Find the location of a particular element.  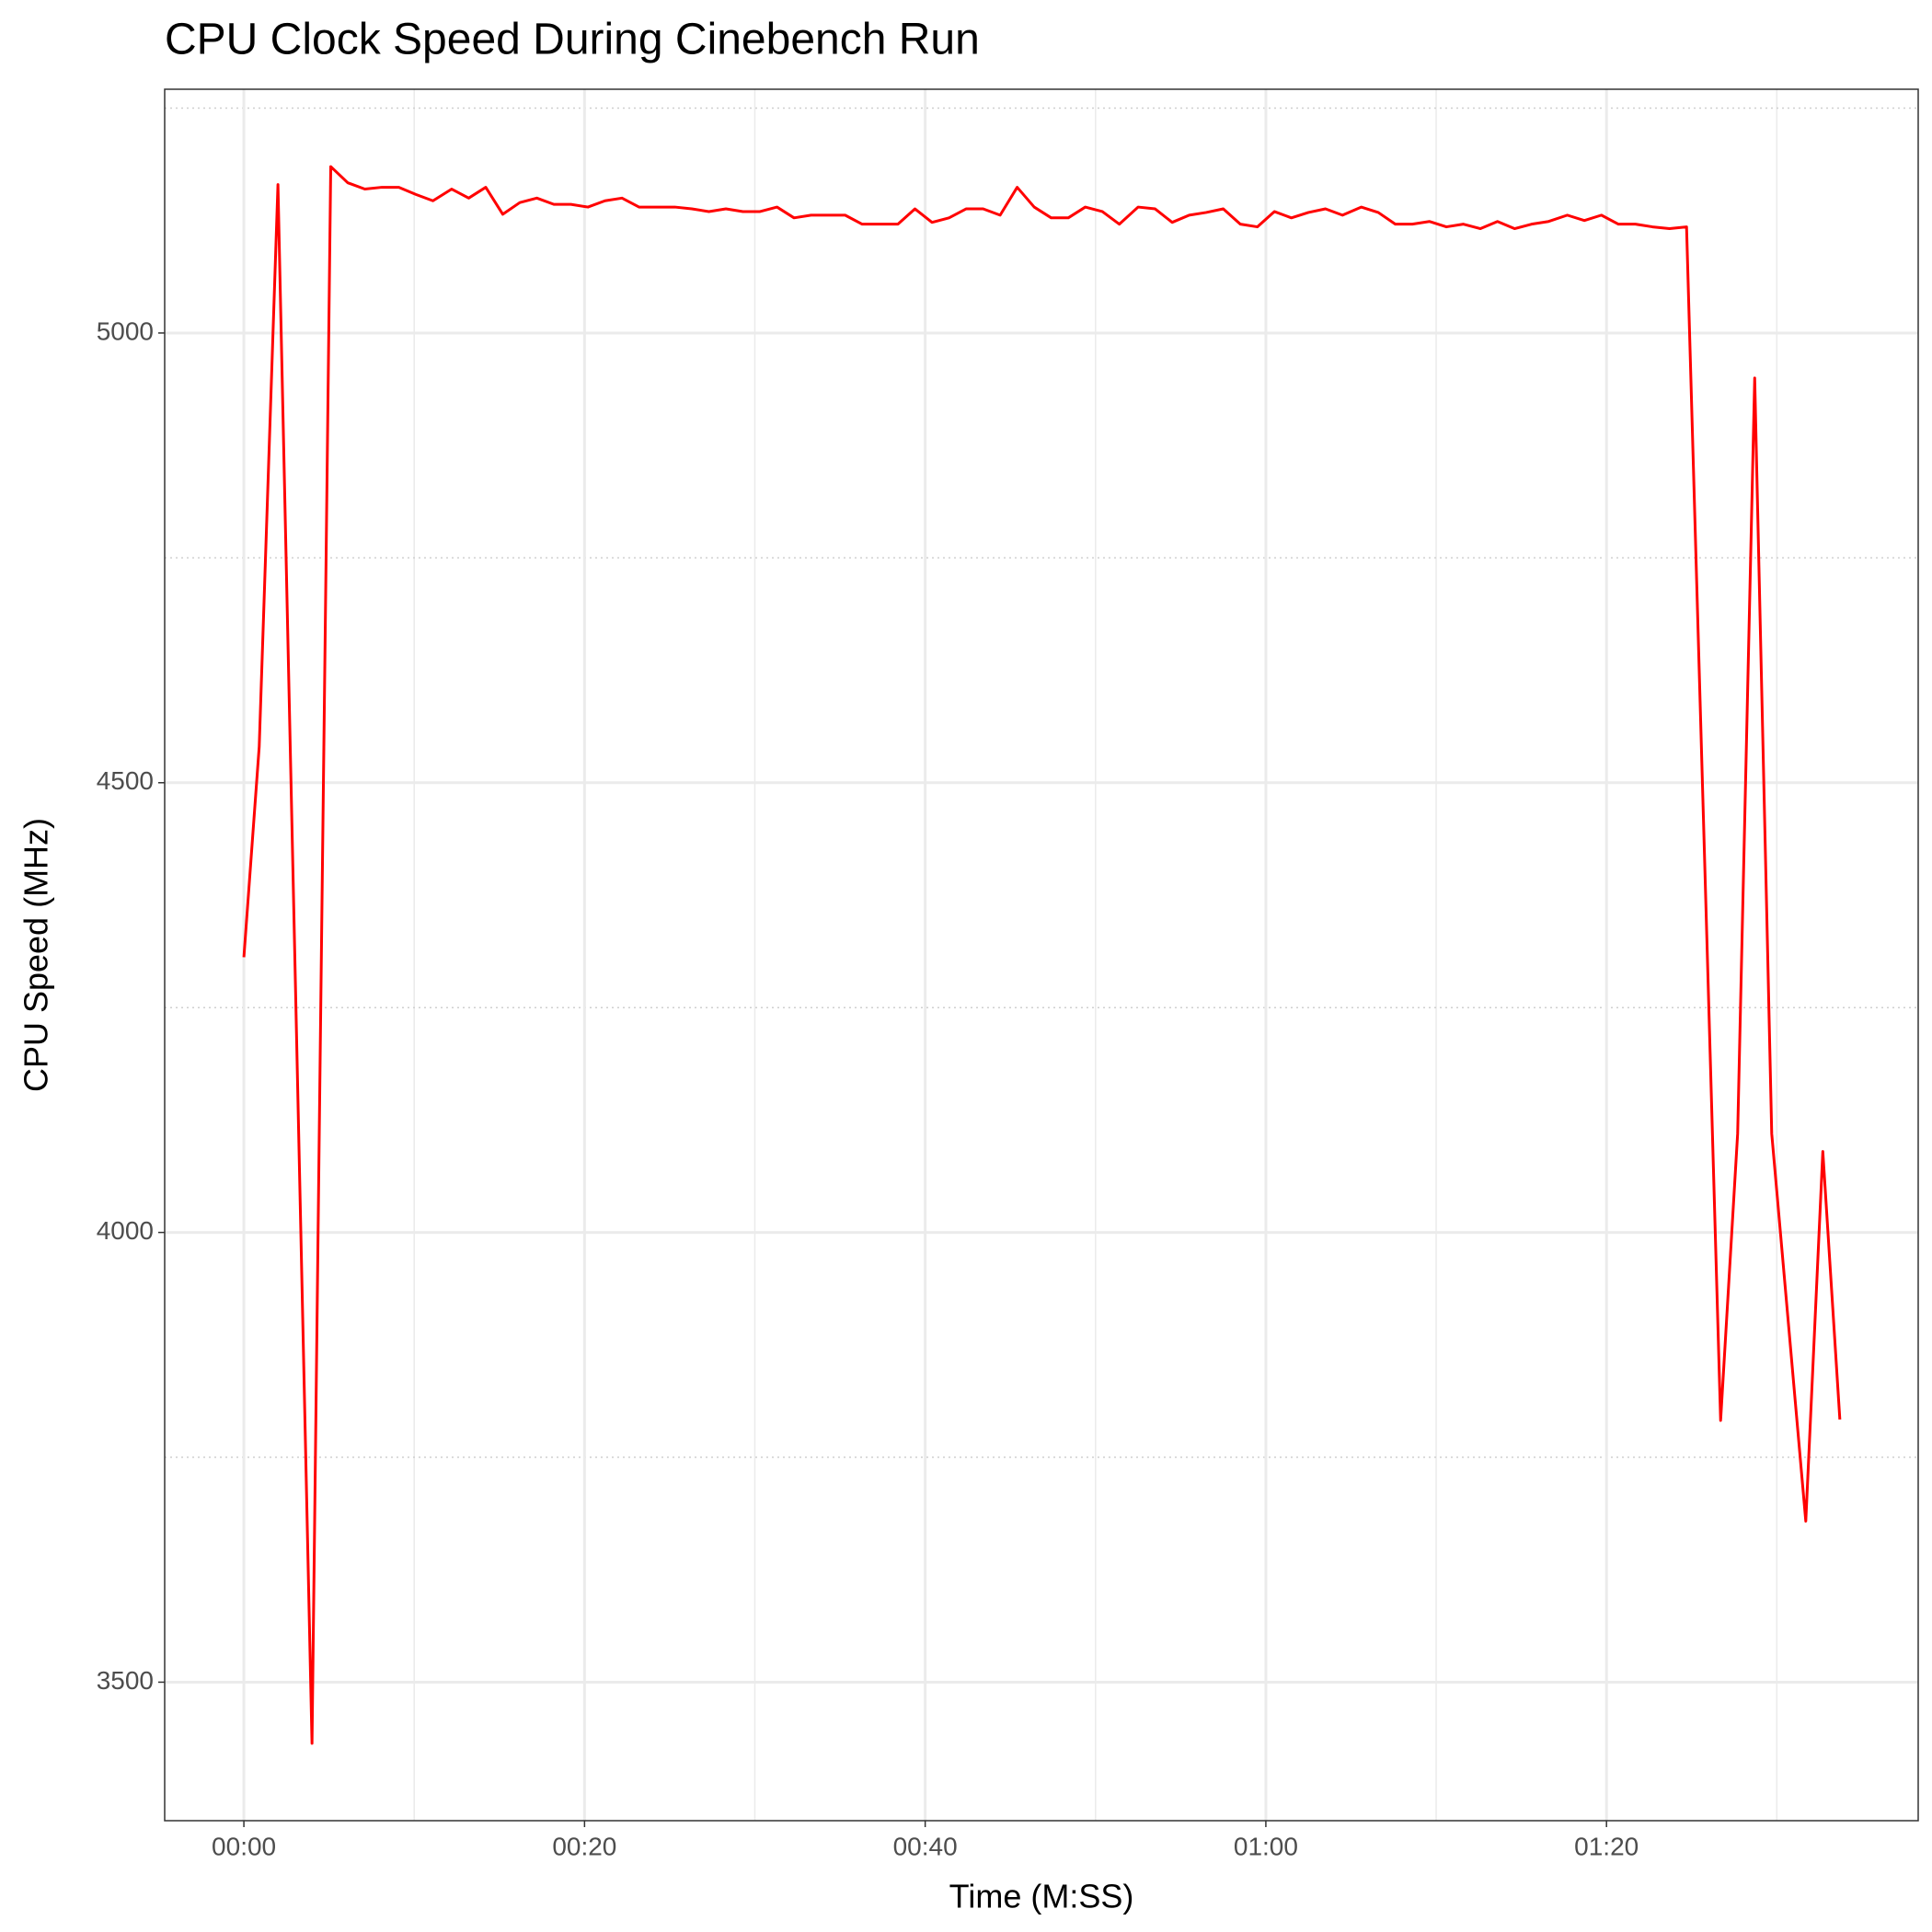

x-axis-title: Time (M:SS) is located at coordinates (1041, 1896).